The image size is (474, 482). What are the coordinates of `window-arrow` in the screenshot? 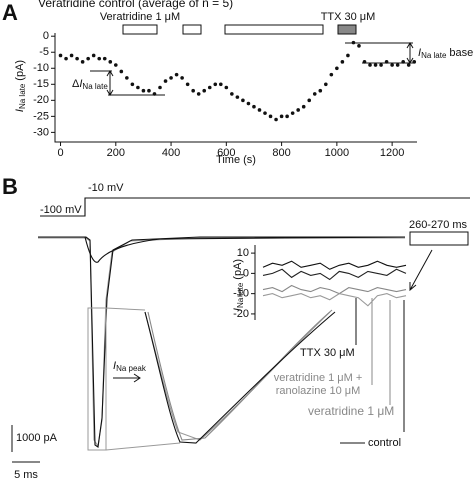 It's located at (421, 270).